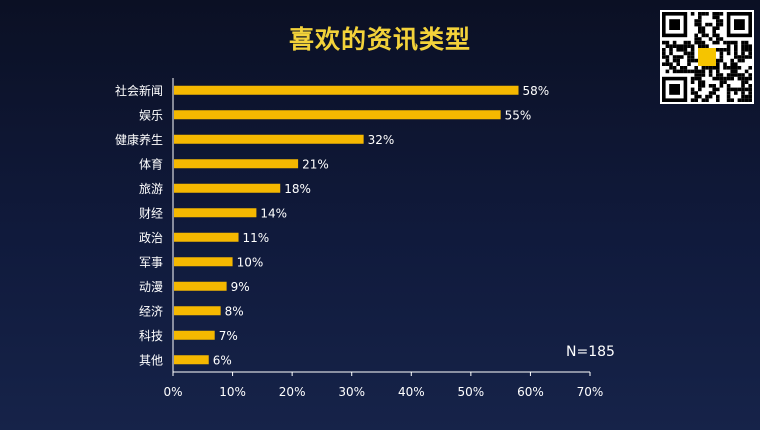 The width and height of the screenshot is (760, 430). What do you see at coordinates (381, 140) in the screenshot?
I see `value-label: 32%` at bounding box center [381, 140].